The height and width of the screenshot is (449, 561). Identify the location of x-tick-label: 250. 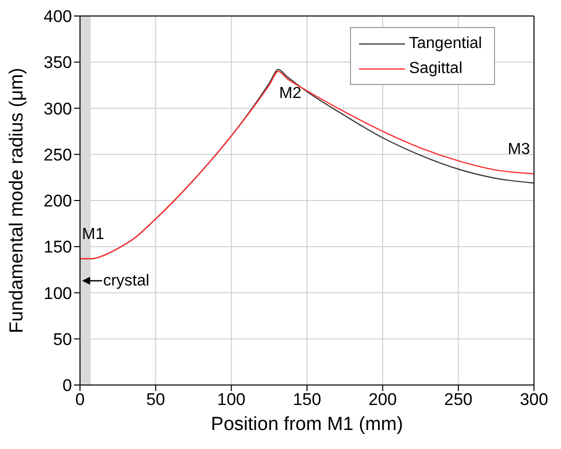
(458, 400).